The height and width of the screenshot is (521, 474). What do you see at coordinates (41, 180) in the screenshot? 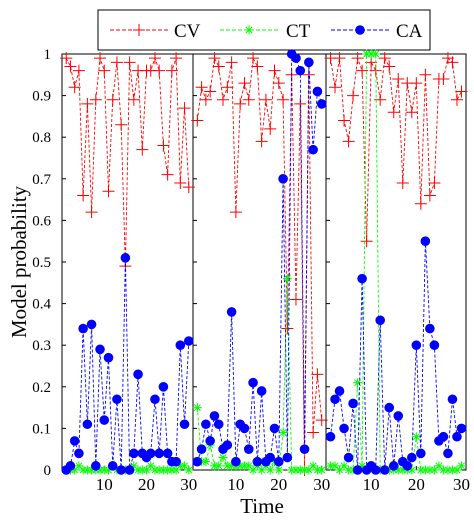
I see `y-tick-label: 0.7` at bounding box center [41, 180].